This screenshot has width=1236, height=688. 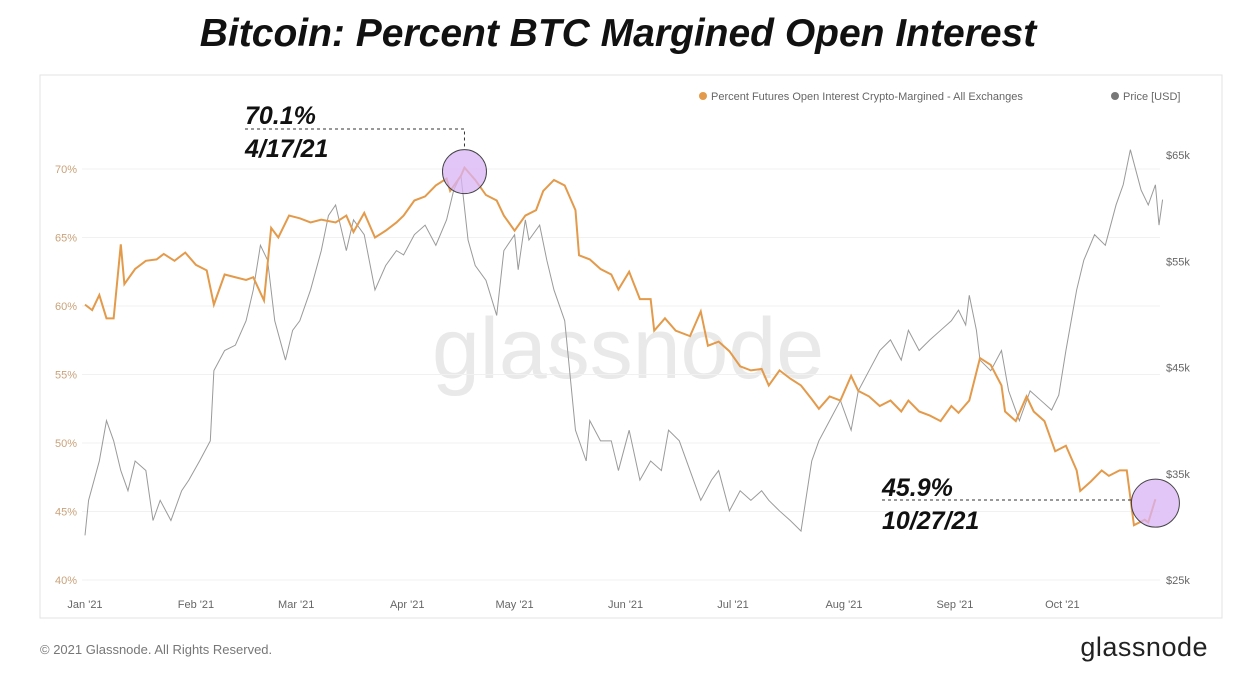 What do you see at coordinates (196, 605) in the screenshot?
I see `x-tick-label: Feb '21` at bounding box center [196, 605].